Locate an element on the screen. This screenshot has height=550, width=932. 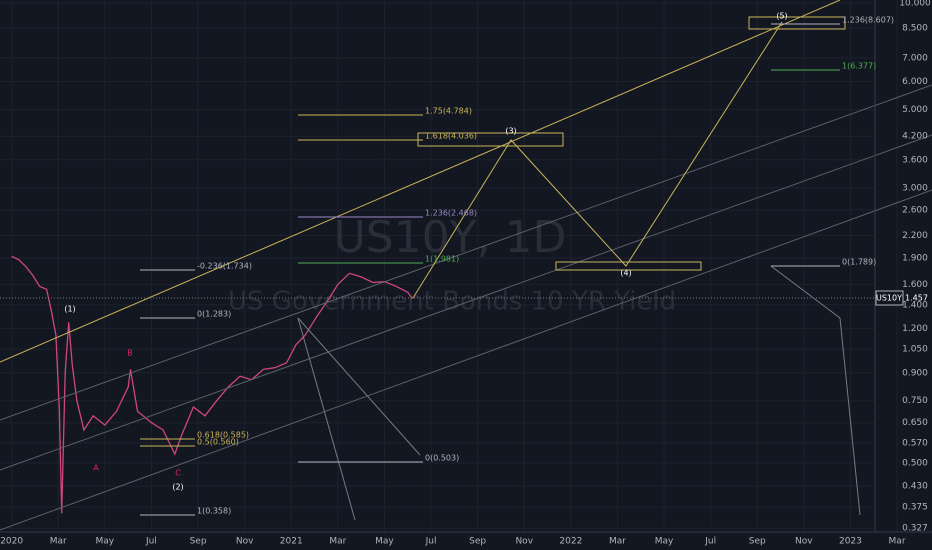
y-tick-label: 2.600 is located at coordinates (915, 210).